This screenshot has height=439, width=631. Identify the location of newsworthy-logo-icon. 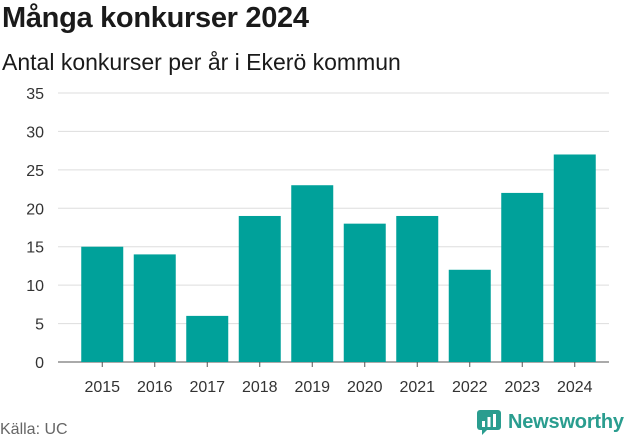
(489, 422).